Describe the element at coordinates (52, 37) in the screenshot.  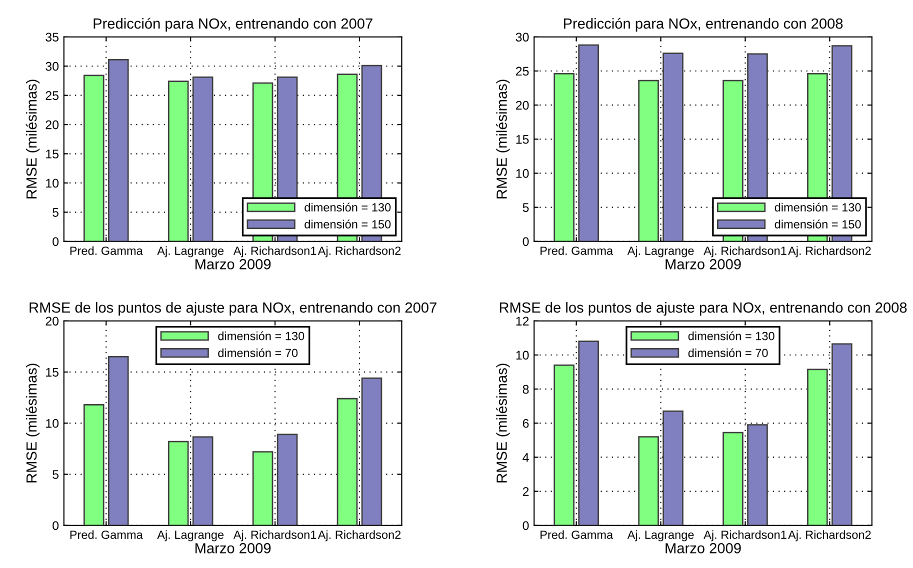
I see `y-tick-label: 35` at that location.